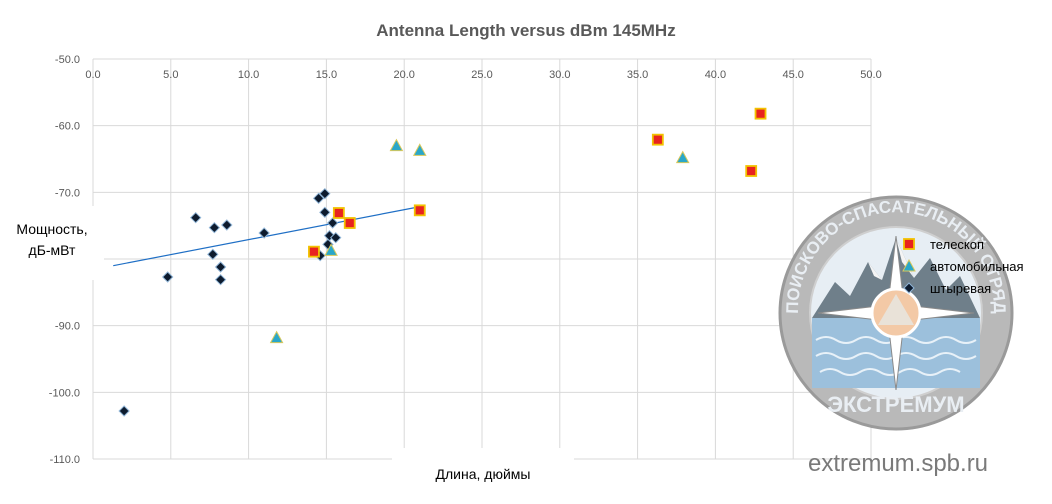 The height and width of the screenshot is (504, 1052). I want to click on x-tick-label: 10.0, so click(248, 75).